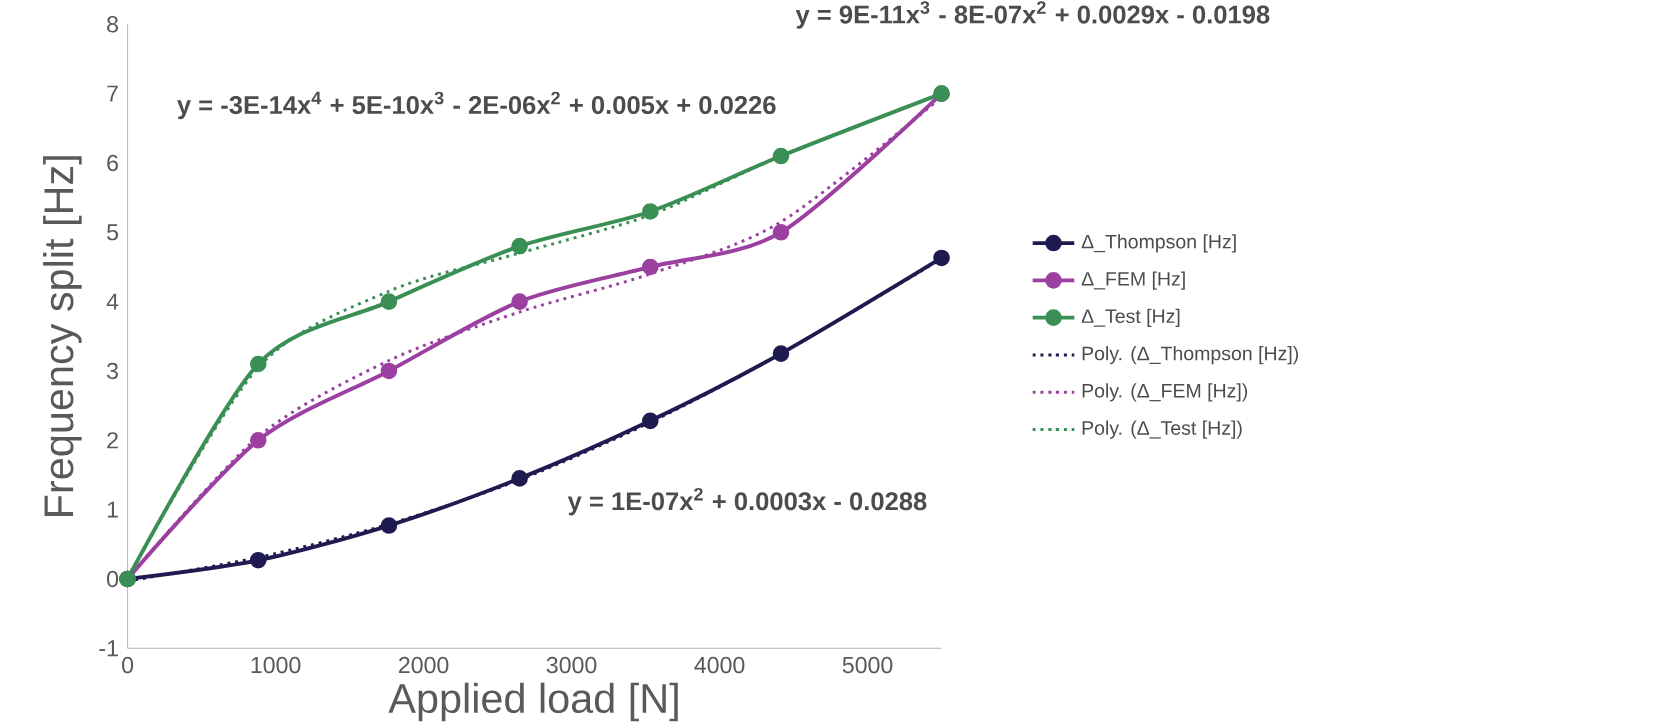 The width and height of the screenshot is (1664, 728). Describe the element at coordinates (1133, 280) in the screenshot. I see `legend-label: Δ_FEM [Hz]` at that location.